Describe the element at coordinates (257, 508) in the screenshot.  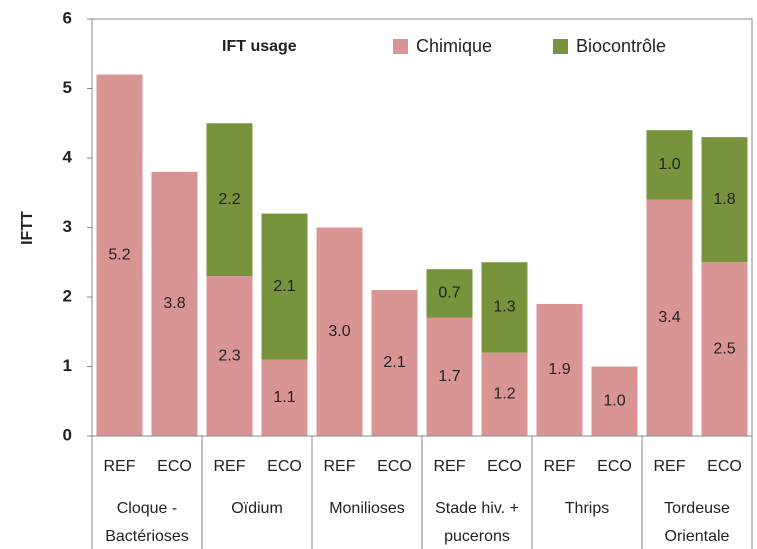
I see `group-label: Oïdium` at that location.